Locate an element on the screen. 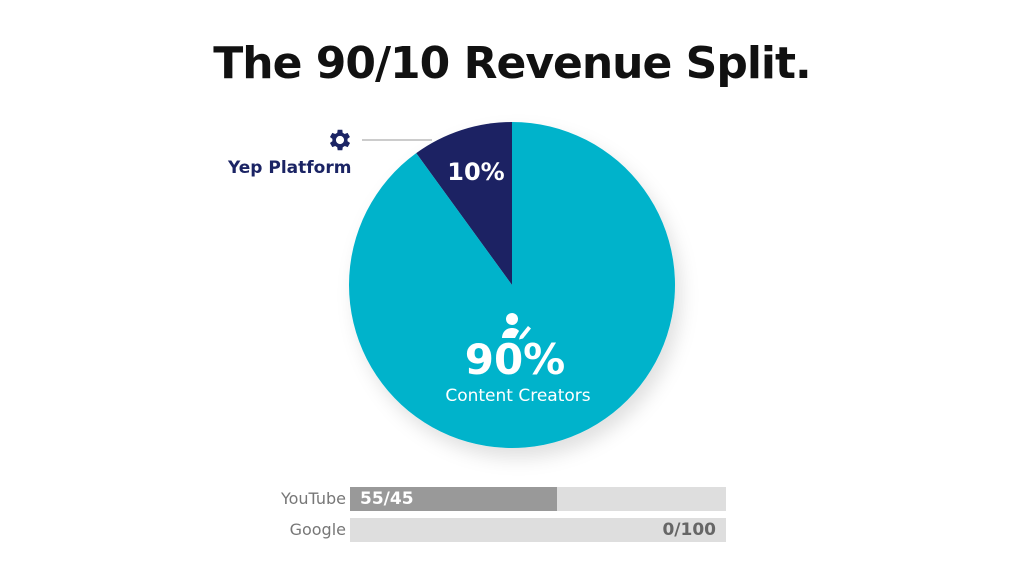 The height and width of the screenshot is (572, 1024). creator-edit-icon is located at coordinates (516, 326).